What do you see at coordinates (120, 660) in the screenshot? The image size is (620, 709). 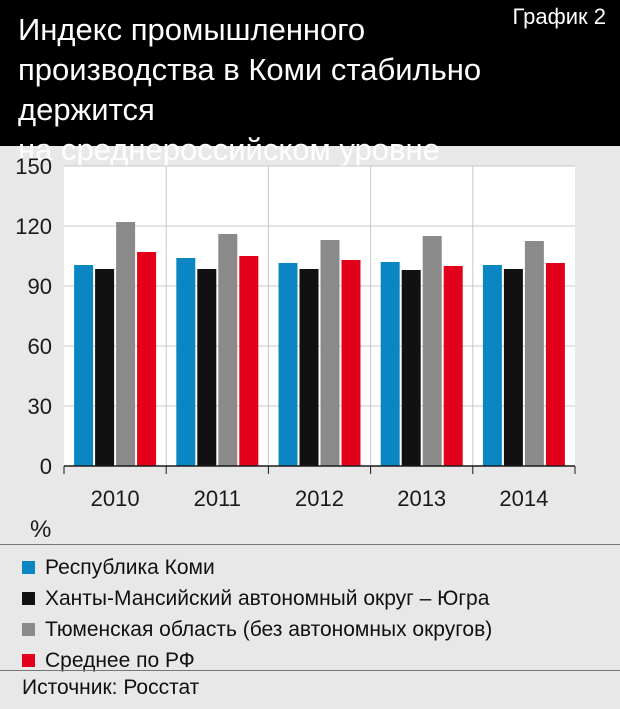 I see `legend-label: Среднее по РФ` at bounding box center [120, 660].